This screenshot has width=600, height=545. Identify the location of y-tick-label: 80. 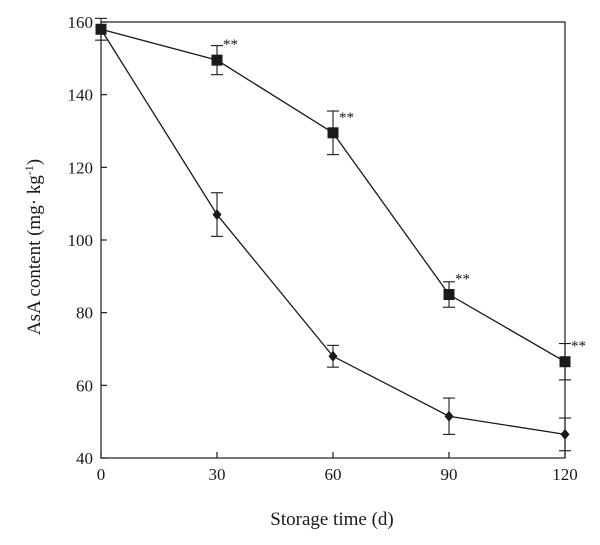
(84, 313).